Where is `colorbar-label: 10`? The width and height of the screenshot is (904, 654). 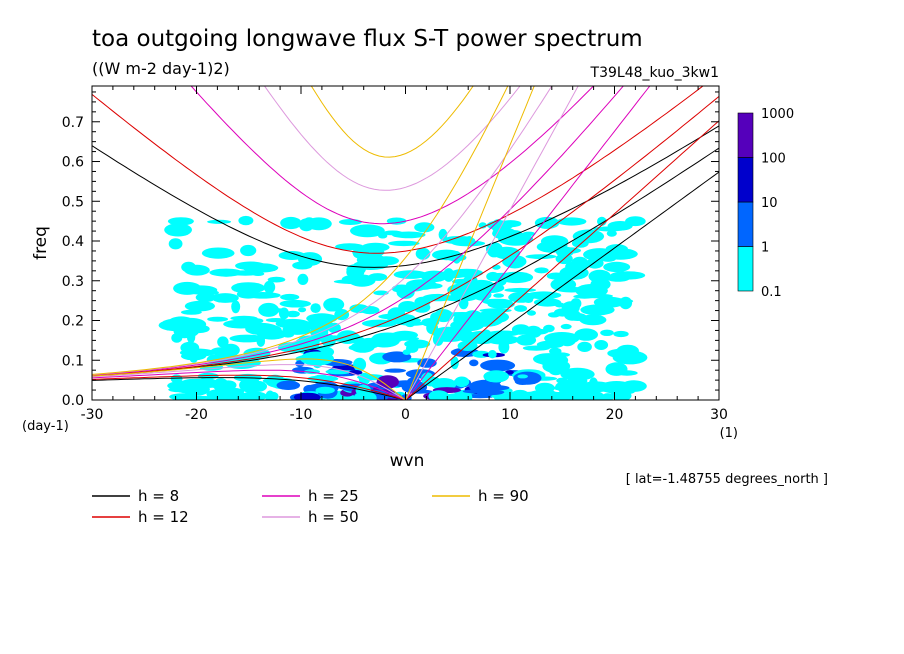
colorbar-label: 10 is located at coordinates (769, 203).